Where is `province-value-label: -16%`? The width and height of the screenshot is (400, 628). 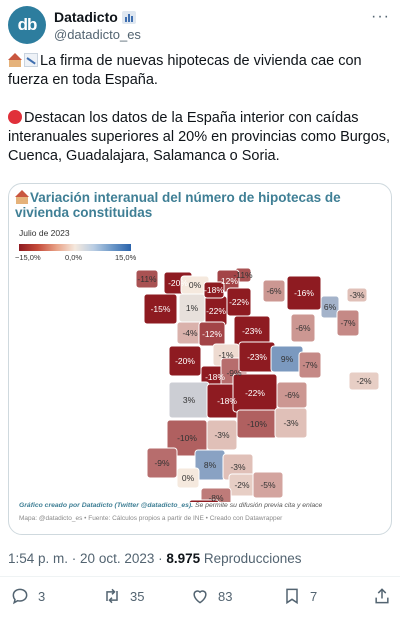
province-value-label: -16% is located at coordinates (304, 293).